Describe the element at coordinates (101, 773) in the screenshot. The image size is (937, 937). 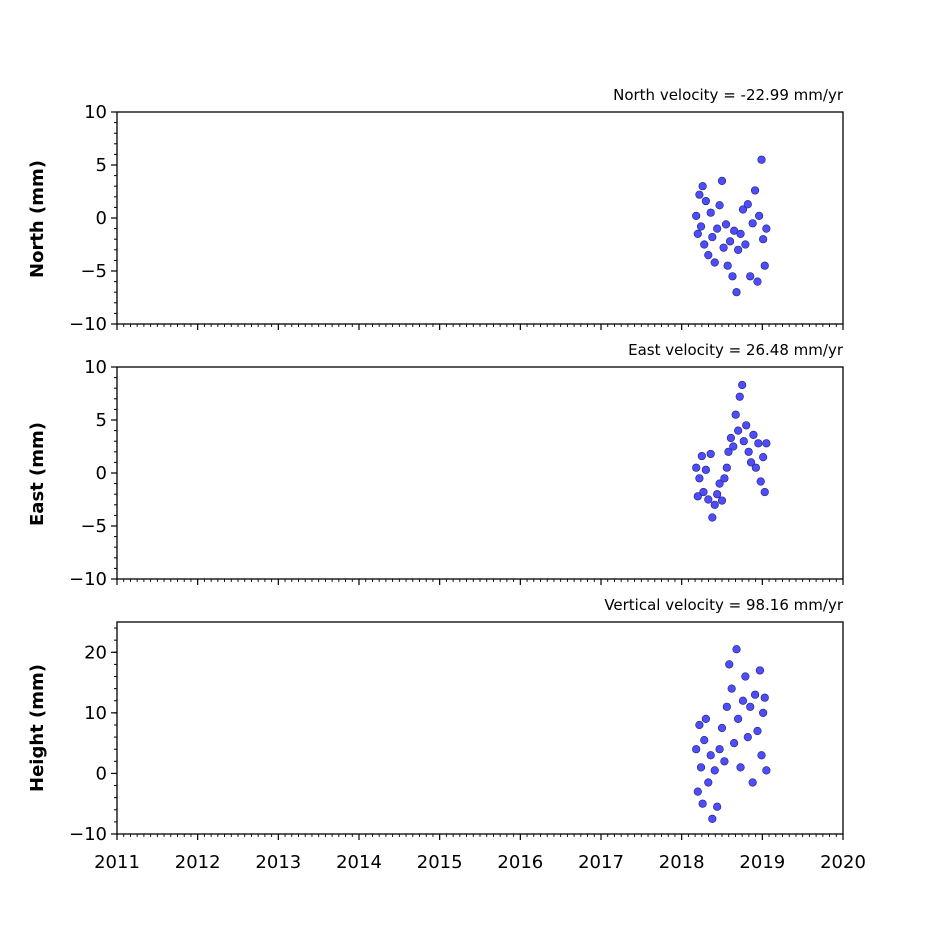
I see `height-y-tick-label: 0` at that location.